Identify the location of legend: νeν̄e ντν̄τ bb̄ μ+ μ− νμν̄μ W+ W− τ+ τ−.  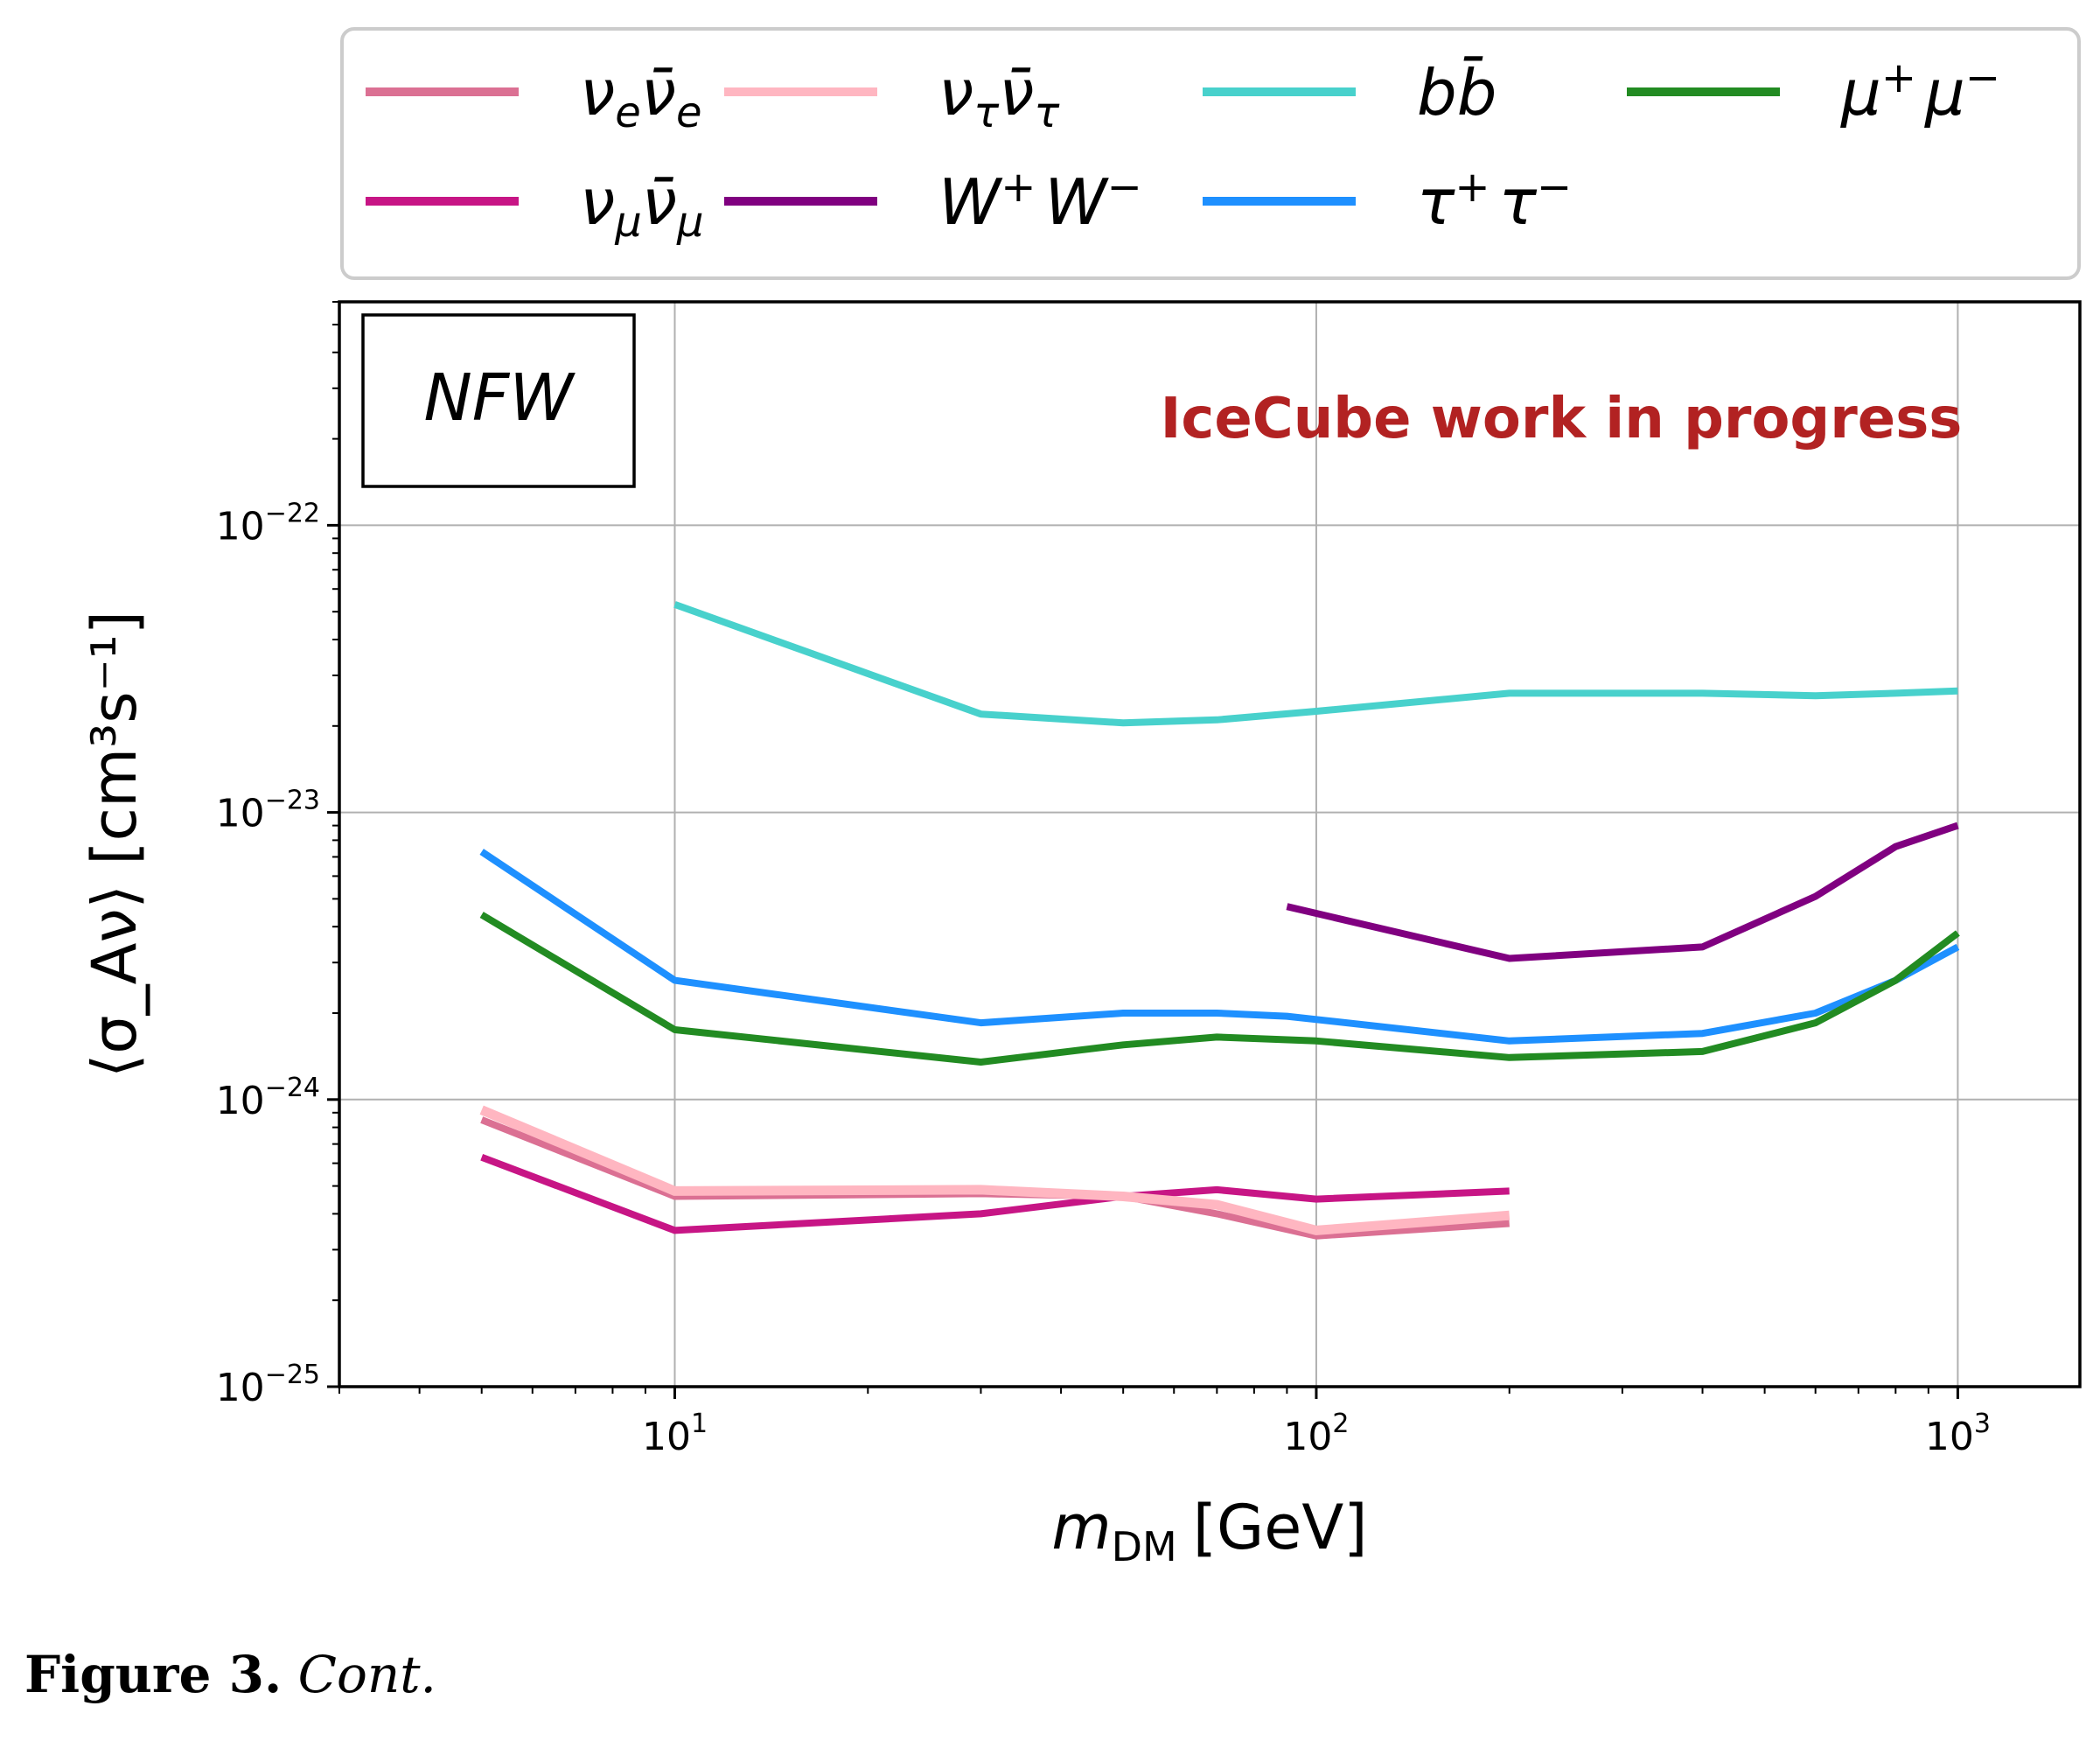
(1183, 150).